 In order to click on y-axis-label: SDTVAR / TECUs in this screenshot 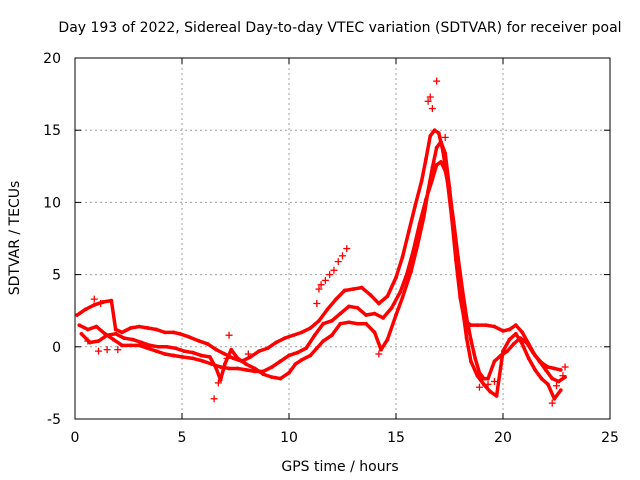, I will do `click(15, 238)`.